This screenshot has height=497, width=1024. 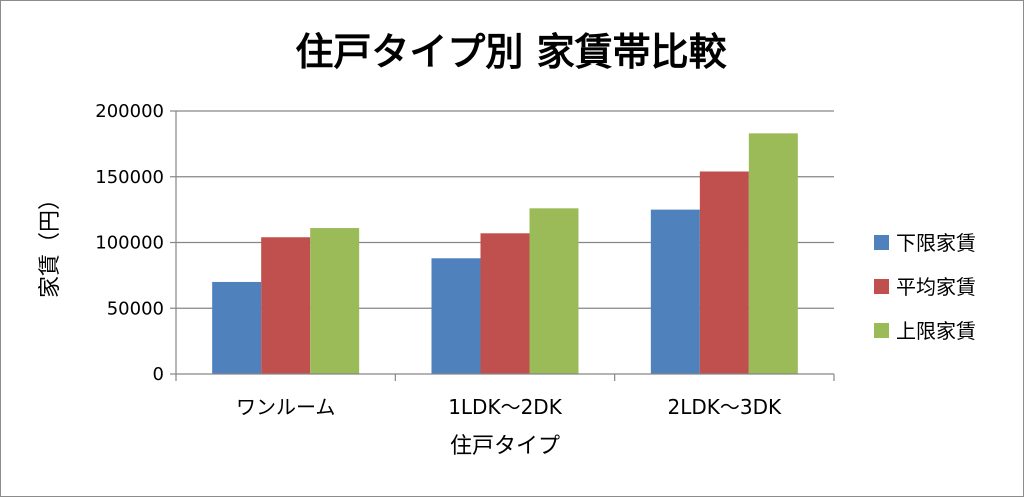 I want to click on legend-label: 下限家賃, so click(x=936, y=243).